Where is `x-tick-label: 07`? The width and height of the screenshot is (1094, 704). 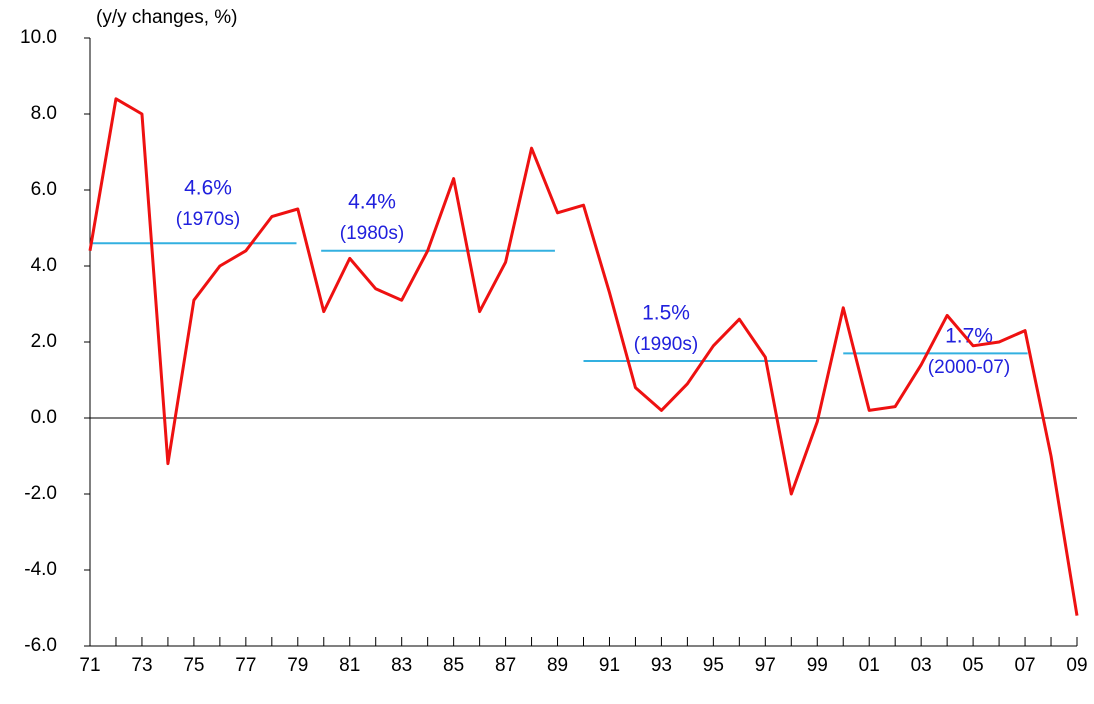
x-tick-label: 07 is located at coordinates (1024, 665).